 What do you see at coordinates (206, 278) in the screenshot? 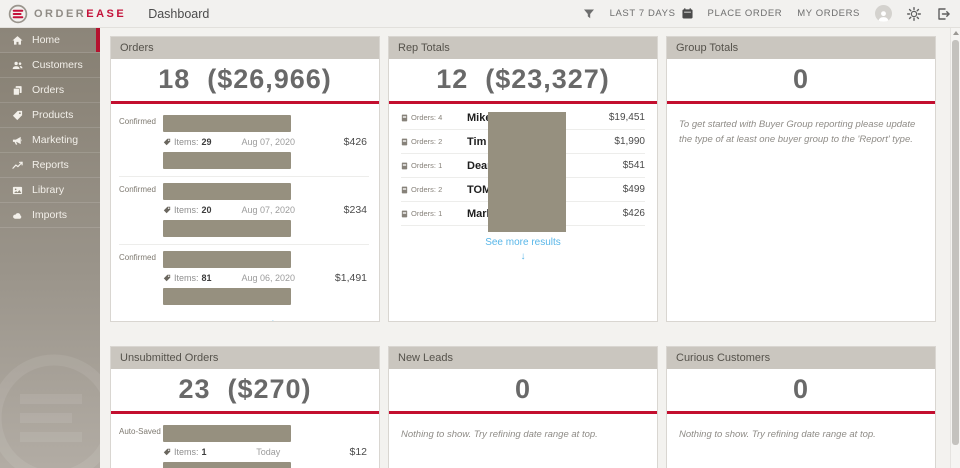
I see `items-count: 81` at bounding box center [206, 278].